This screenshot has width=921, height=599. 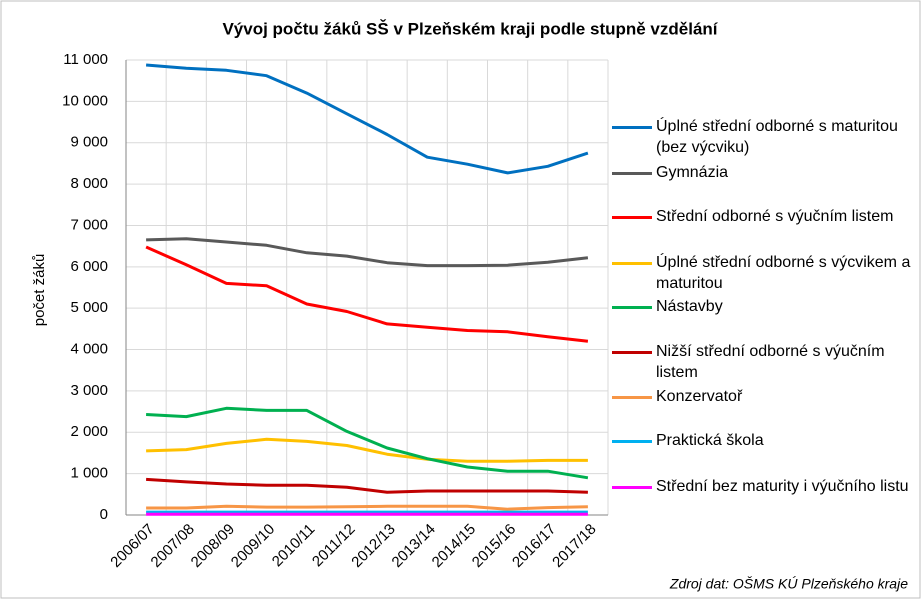 I want to click on source-note: Zdroj dat: OŠMS KÚ Plzeňského kraje, so click(x=788, y=584).